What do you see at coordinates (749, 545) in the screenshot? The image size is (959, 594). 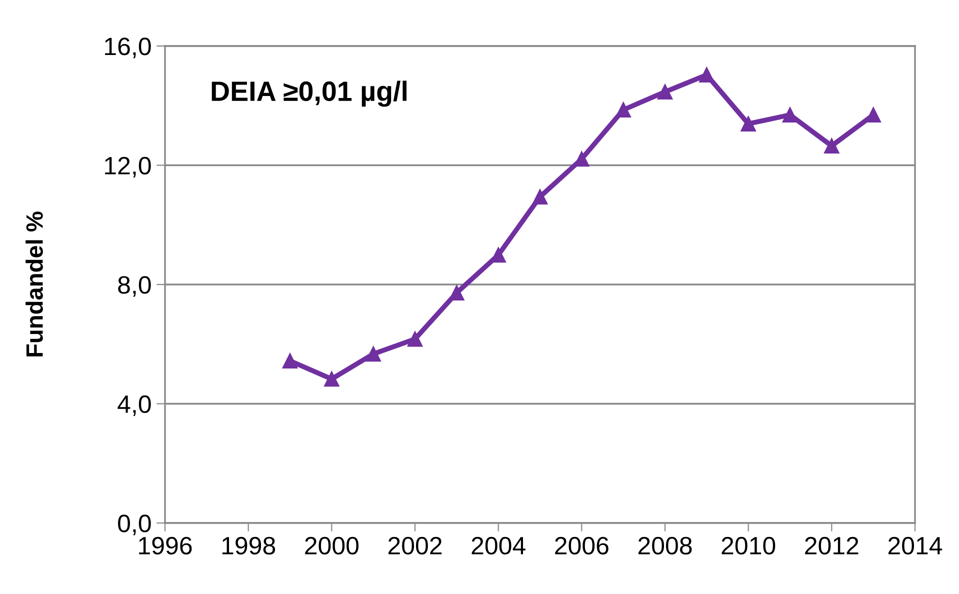 I see `x-tick-label: 2010` at bounding box center [749, 545].